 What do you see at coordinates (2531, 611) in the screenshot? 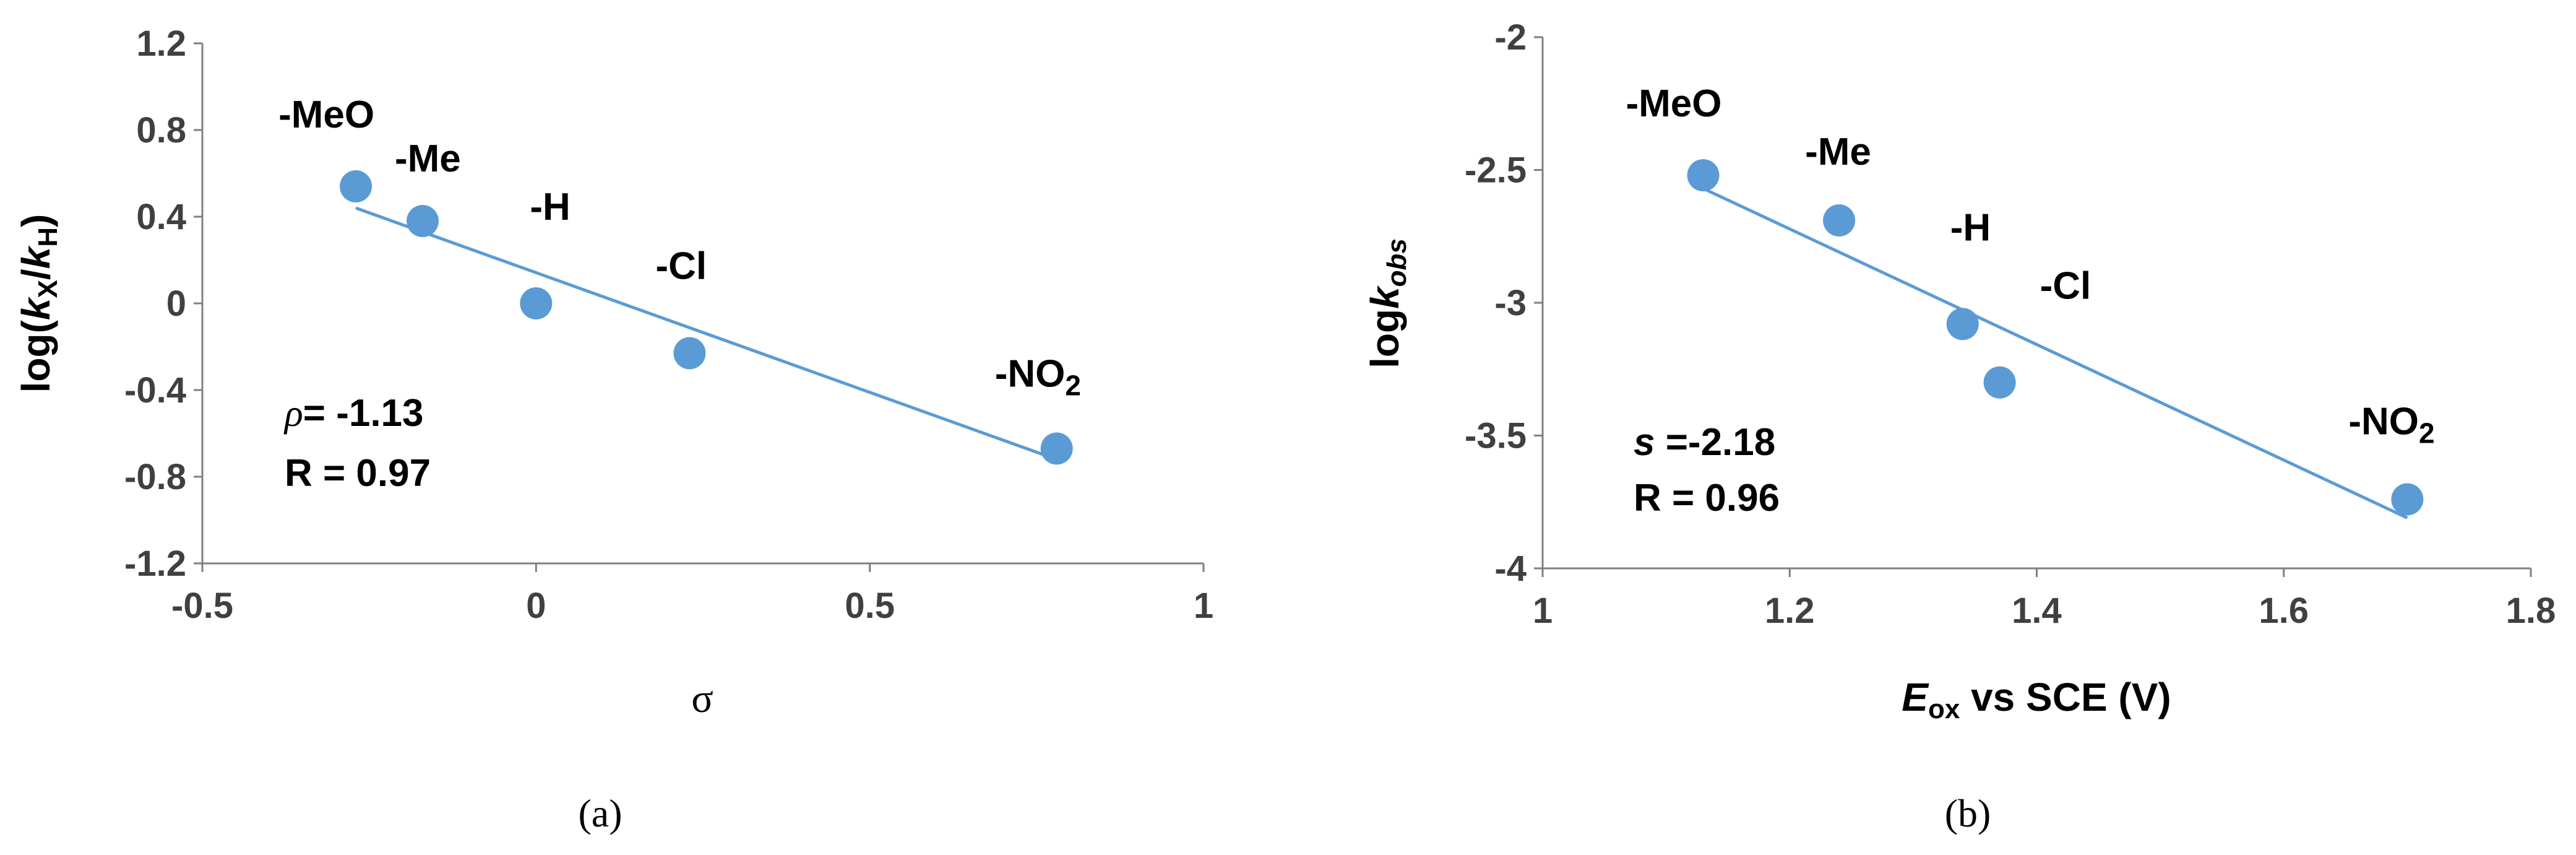
I see `chart-b-x-tick-label: 1.8` at bounding box center [2531, 611].